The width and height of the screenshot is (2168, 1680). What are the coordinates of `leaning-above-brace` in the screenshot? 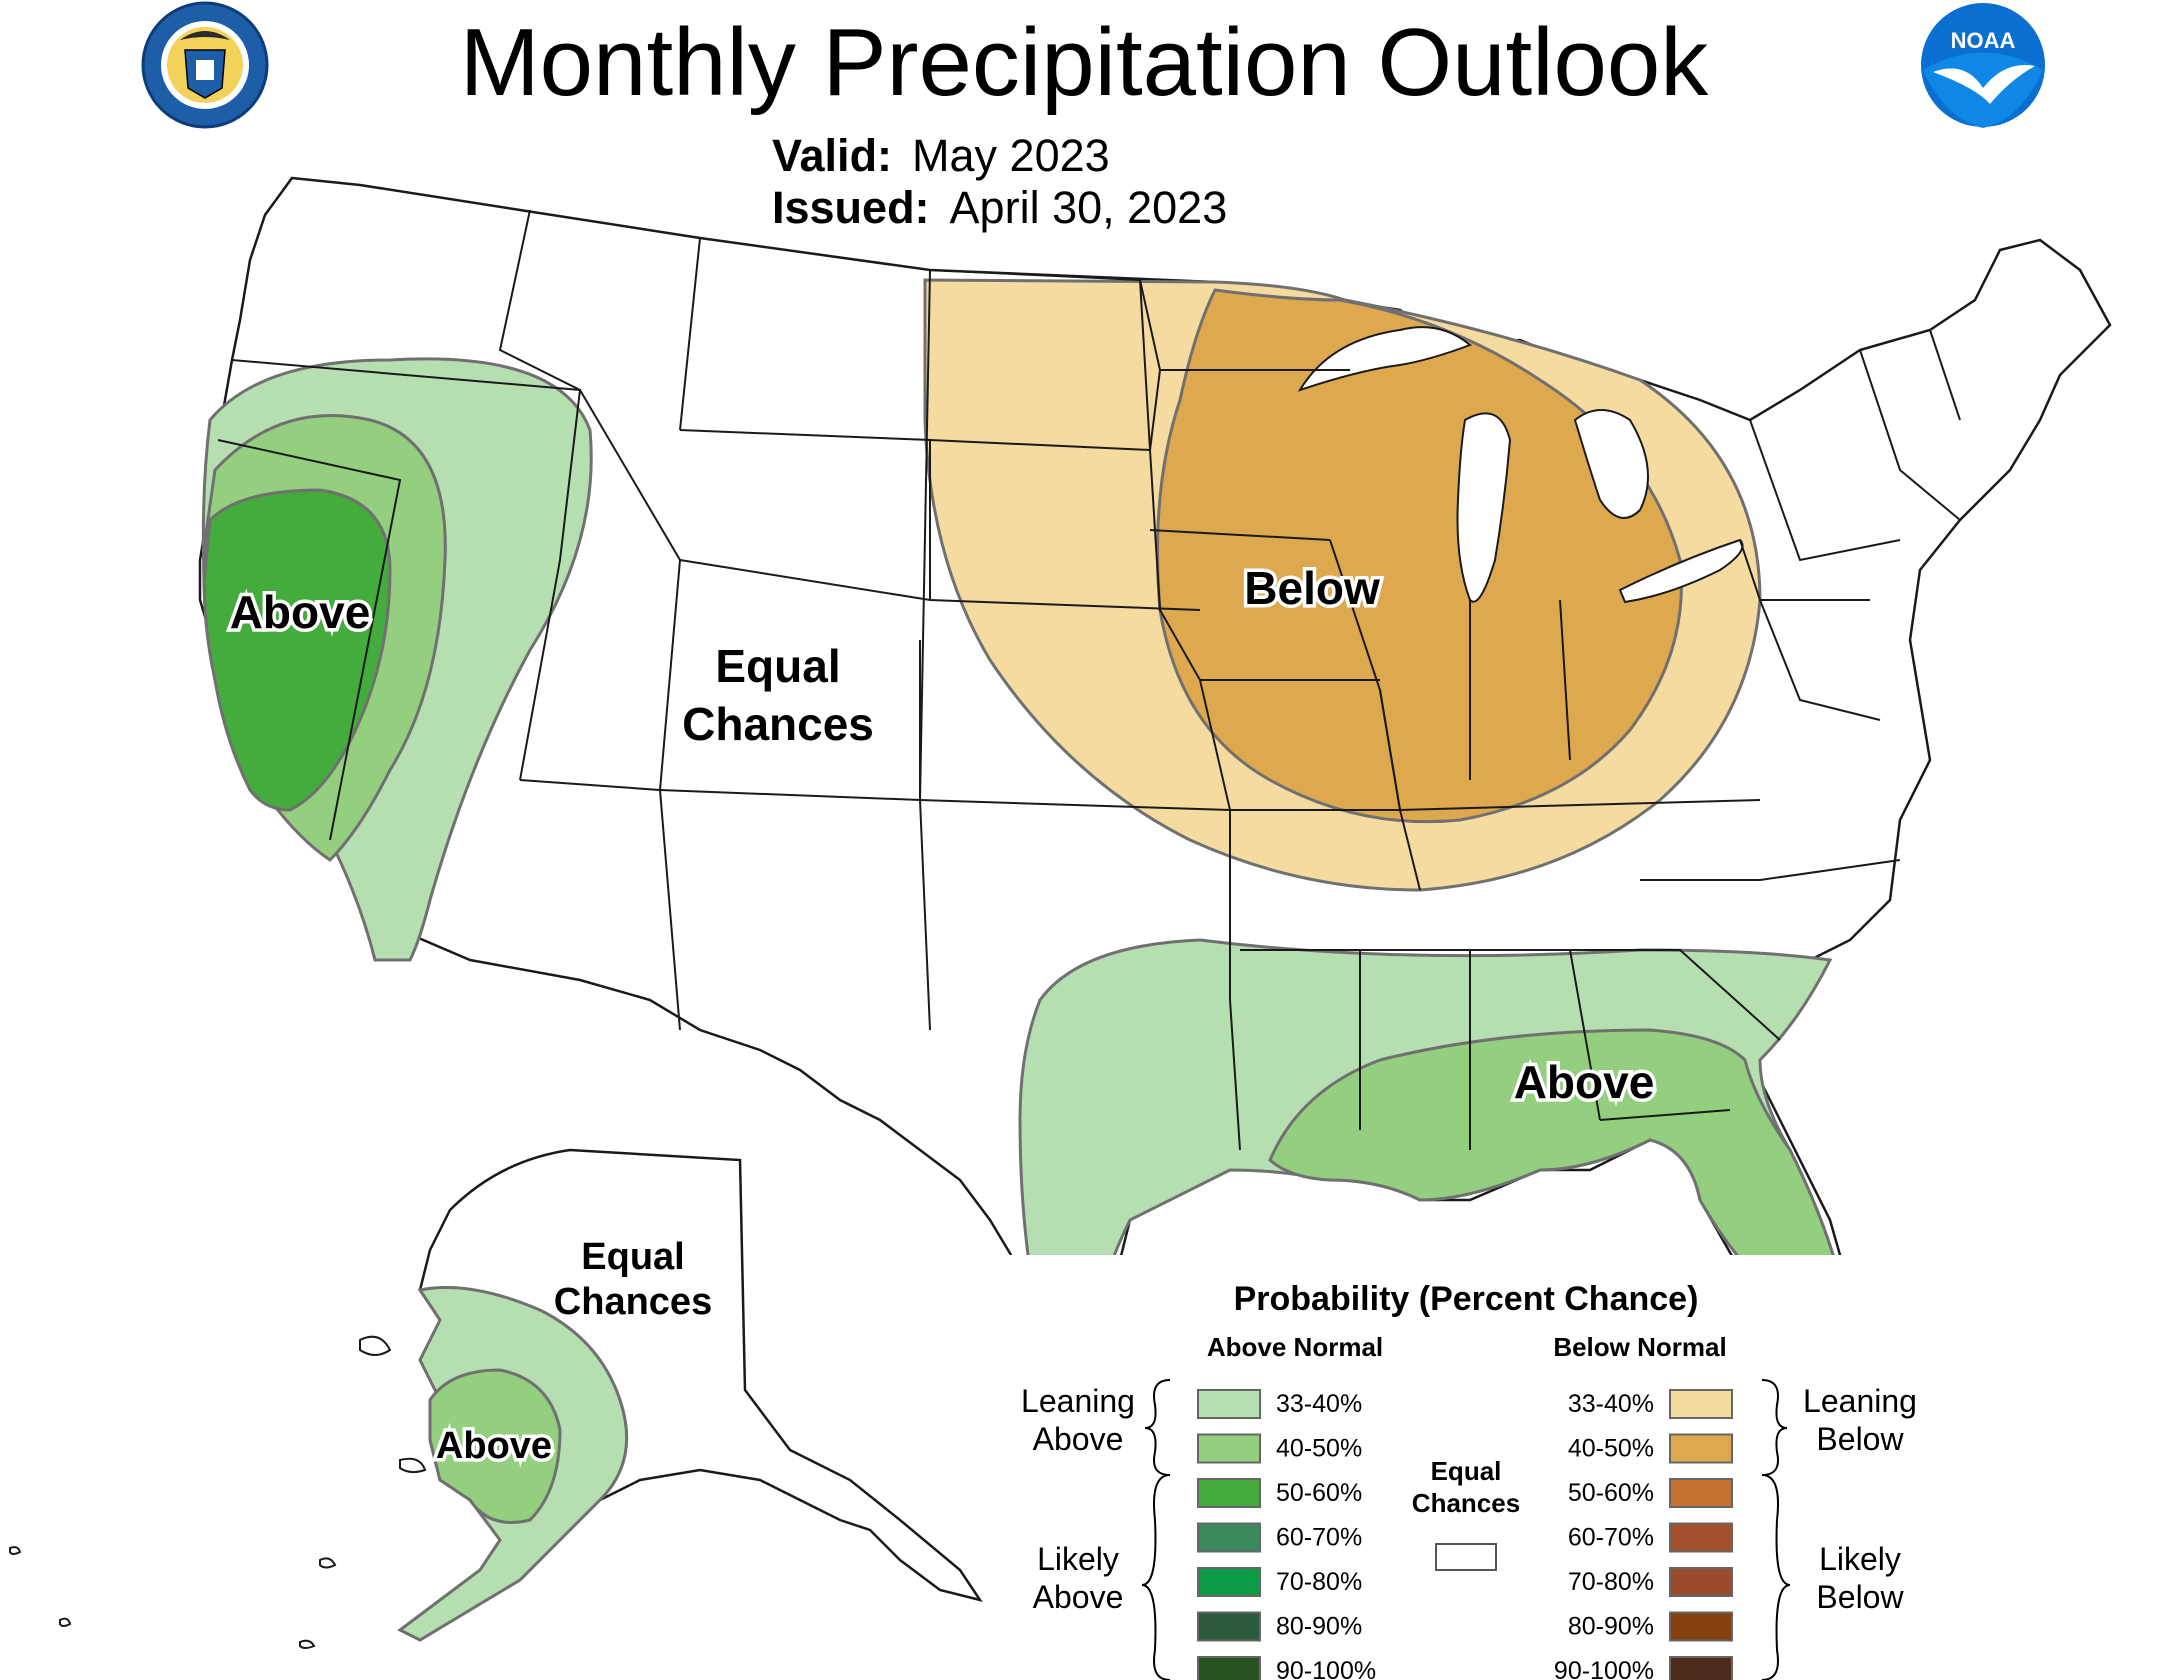 It's located at (1157, 1427).